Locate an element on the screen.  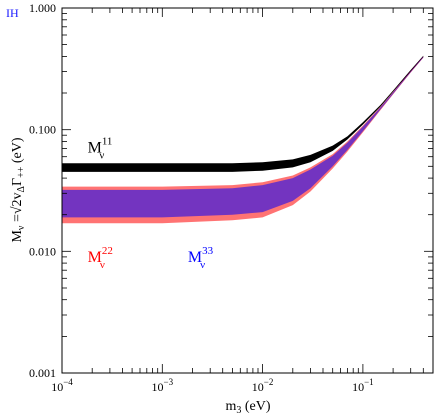
y-tick-label: 0.010 is located at coordinates (42, 251).